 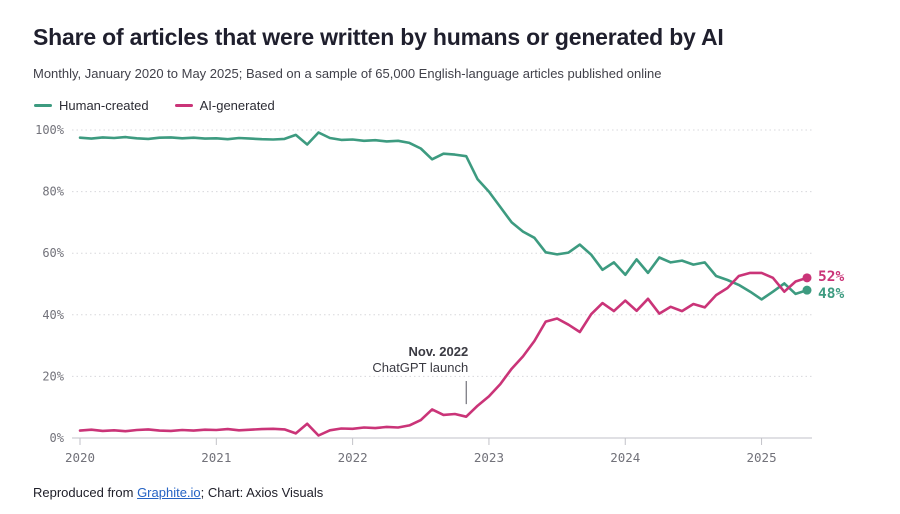 I want to click on legend: Human-created AI-generated, so click(x=154, y=105).